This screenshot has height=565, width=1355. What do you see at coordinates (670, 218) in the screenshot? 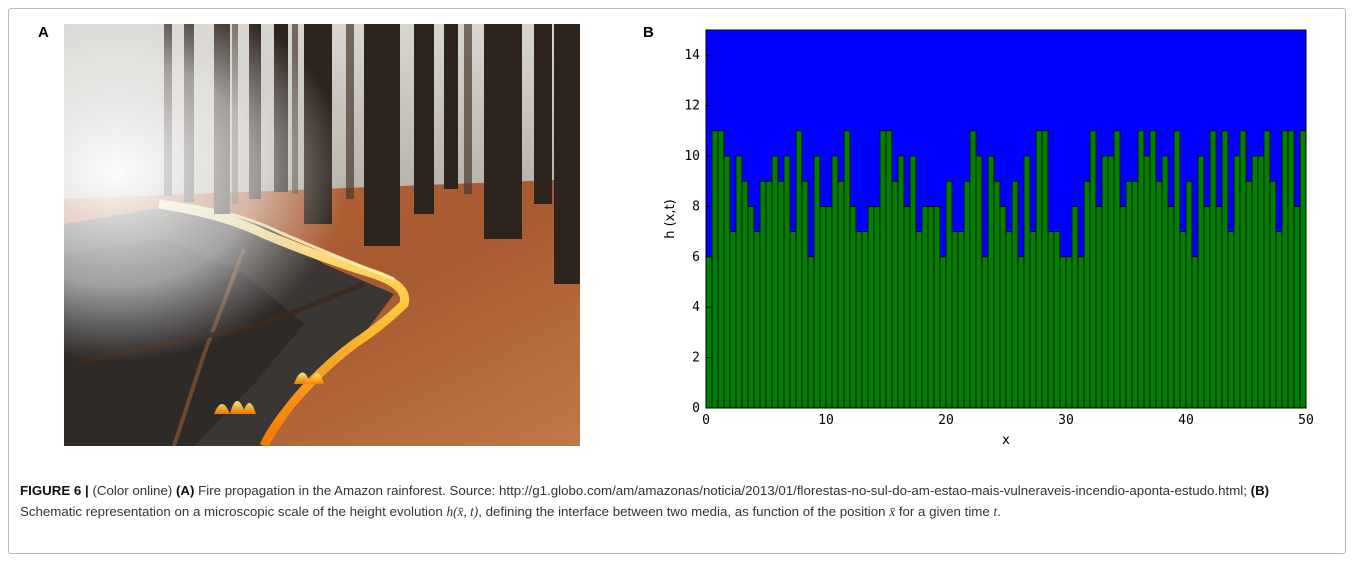
I see `y-axis-label: h (x,t)` at bounding box center [670, 218].